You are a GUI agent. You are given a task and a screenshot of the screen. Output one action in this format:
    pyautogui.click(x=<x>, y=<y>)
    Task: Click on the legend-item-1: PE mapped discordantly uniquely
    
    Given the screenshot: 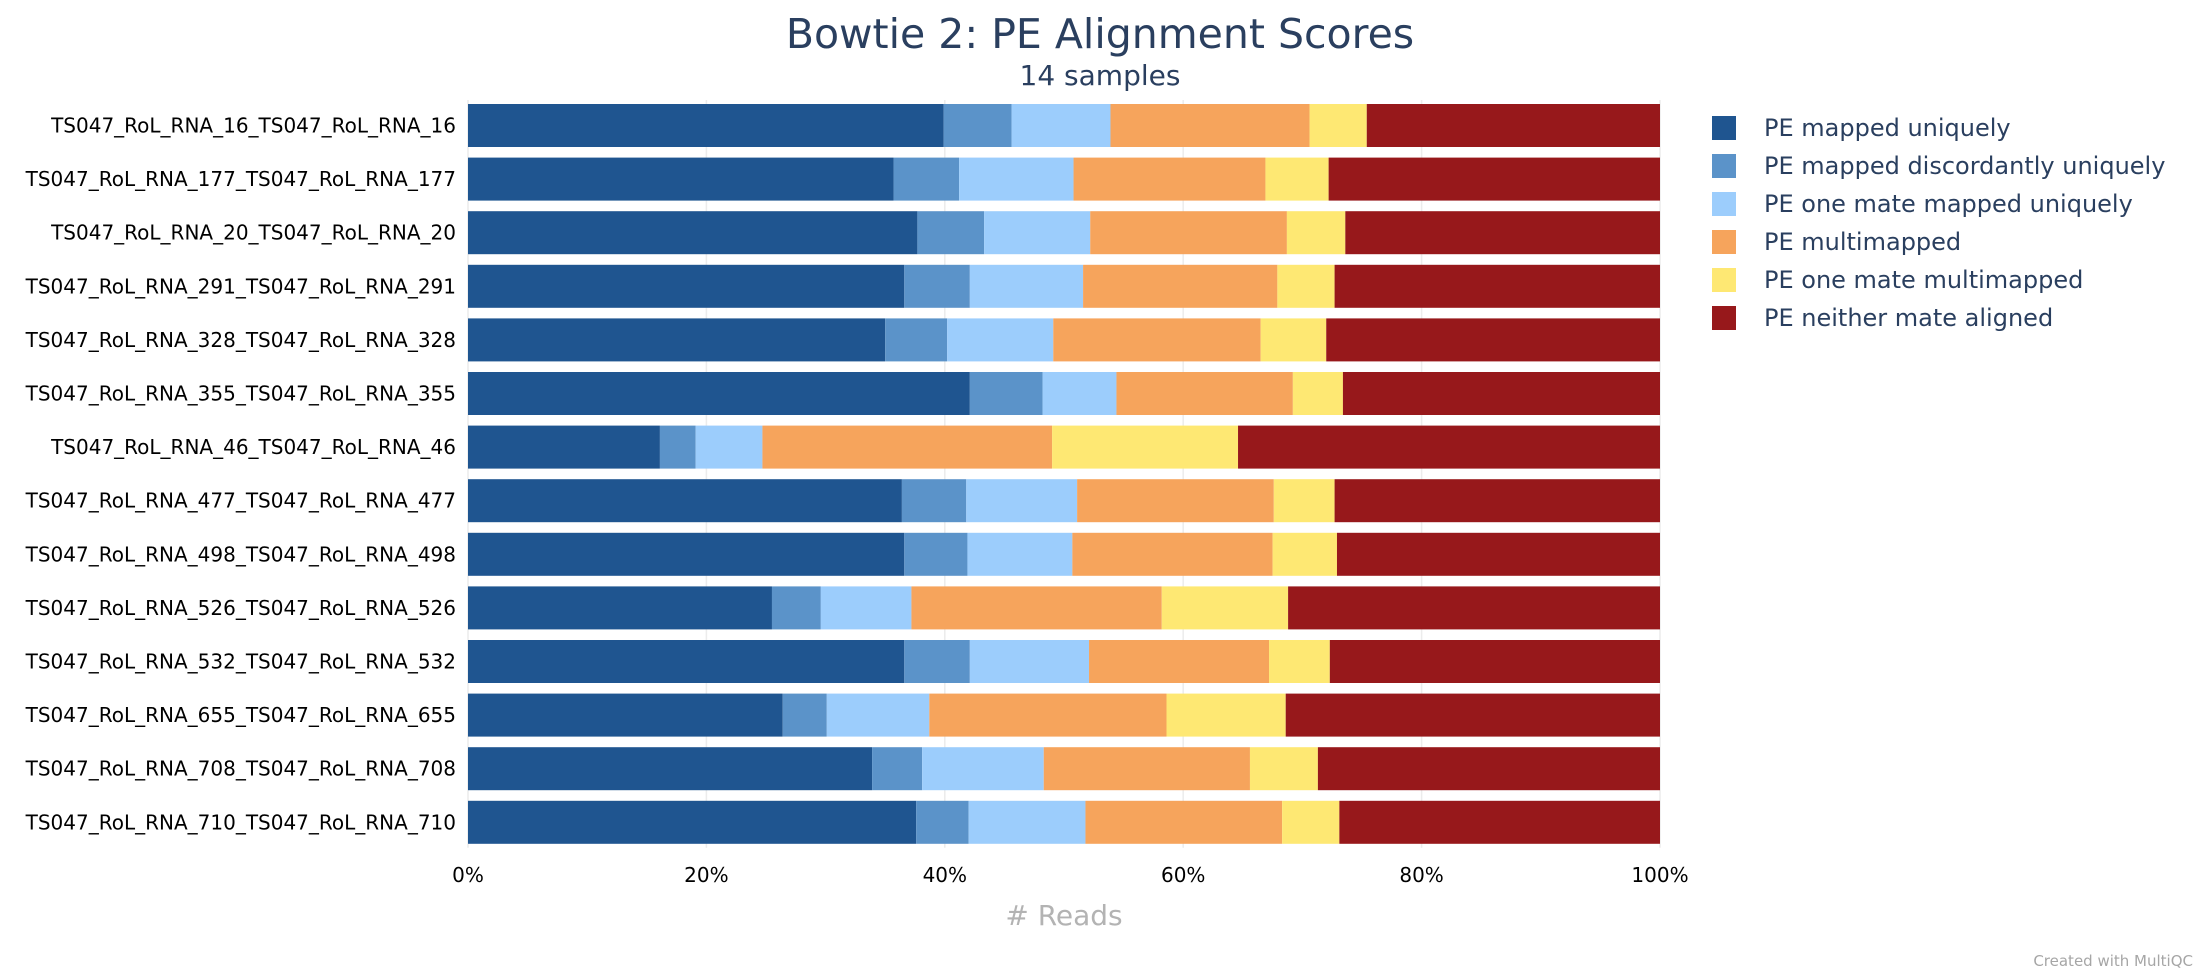 What is the action you would take?
    pyautogui.click(x=1938, y=166)
    